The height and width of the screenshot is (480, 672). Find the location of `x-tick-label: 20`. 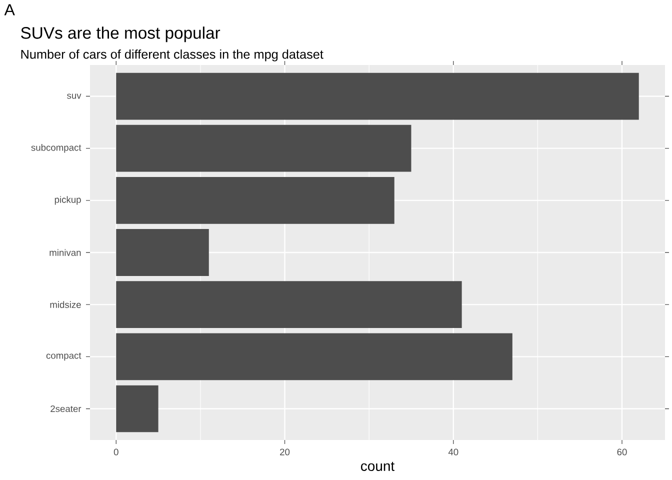

x-tick-label: 20 is located at coordinates (285, 452).